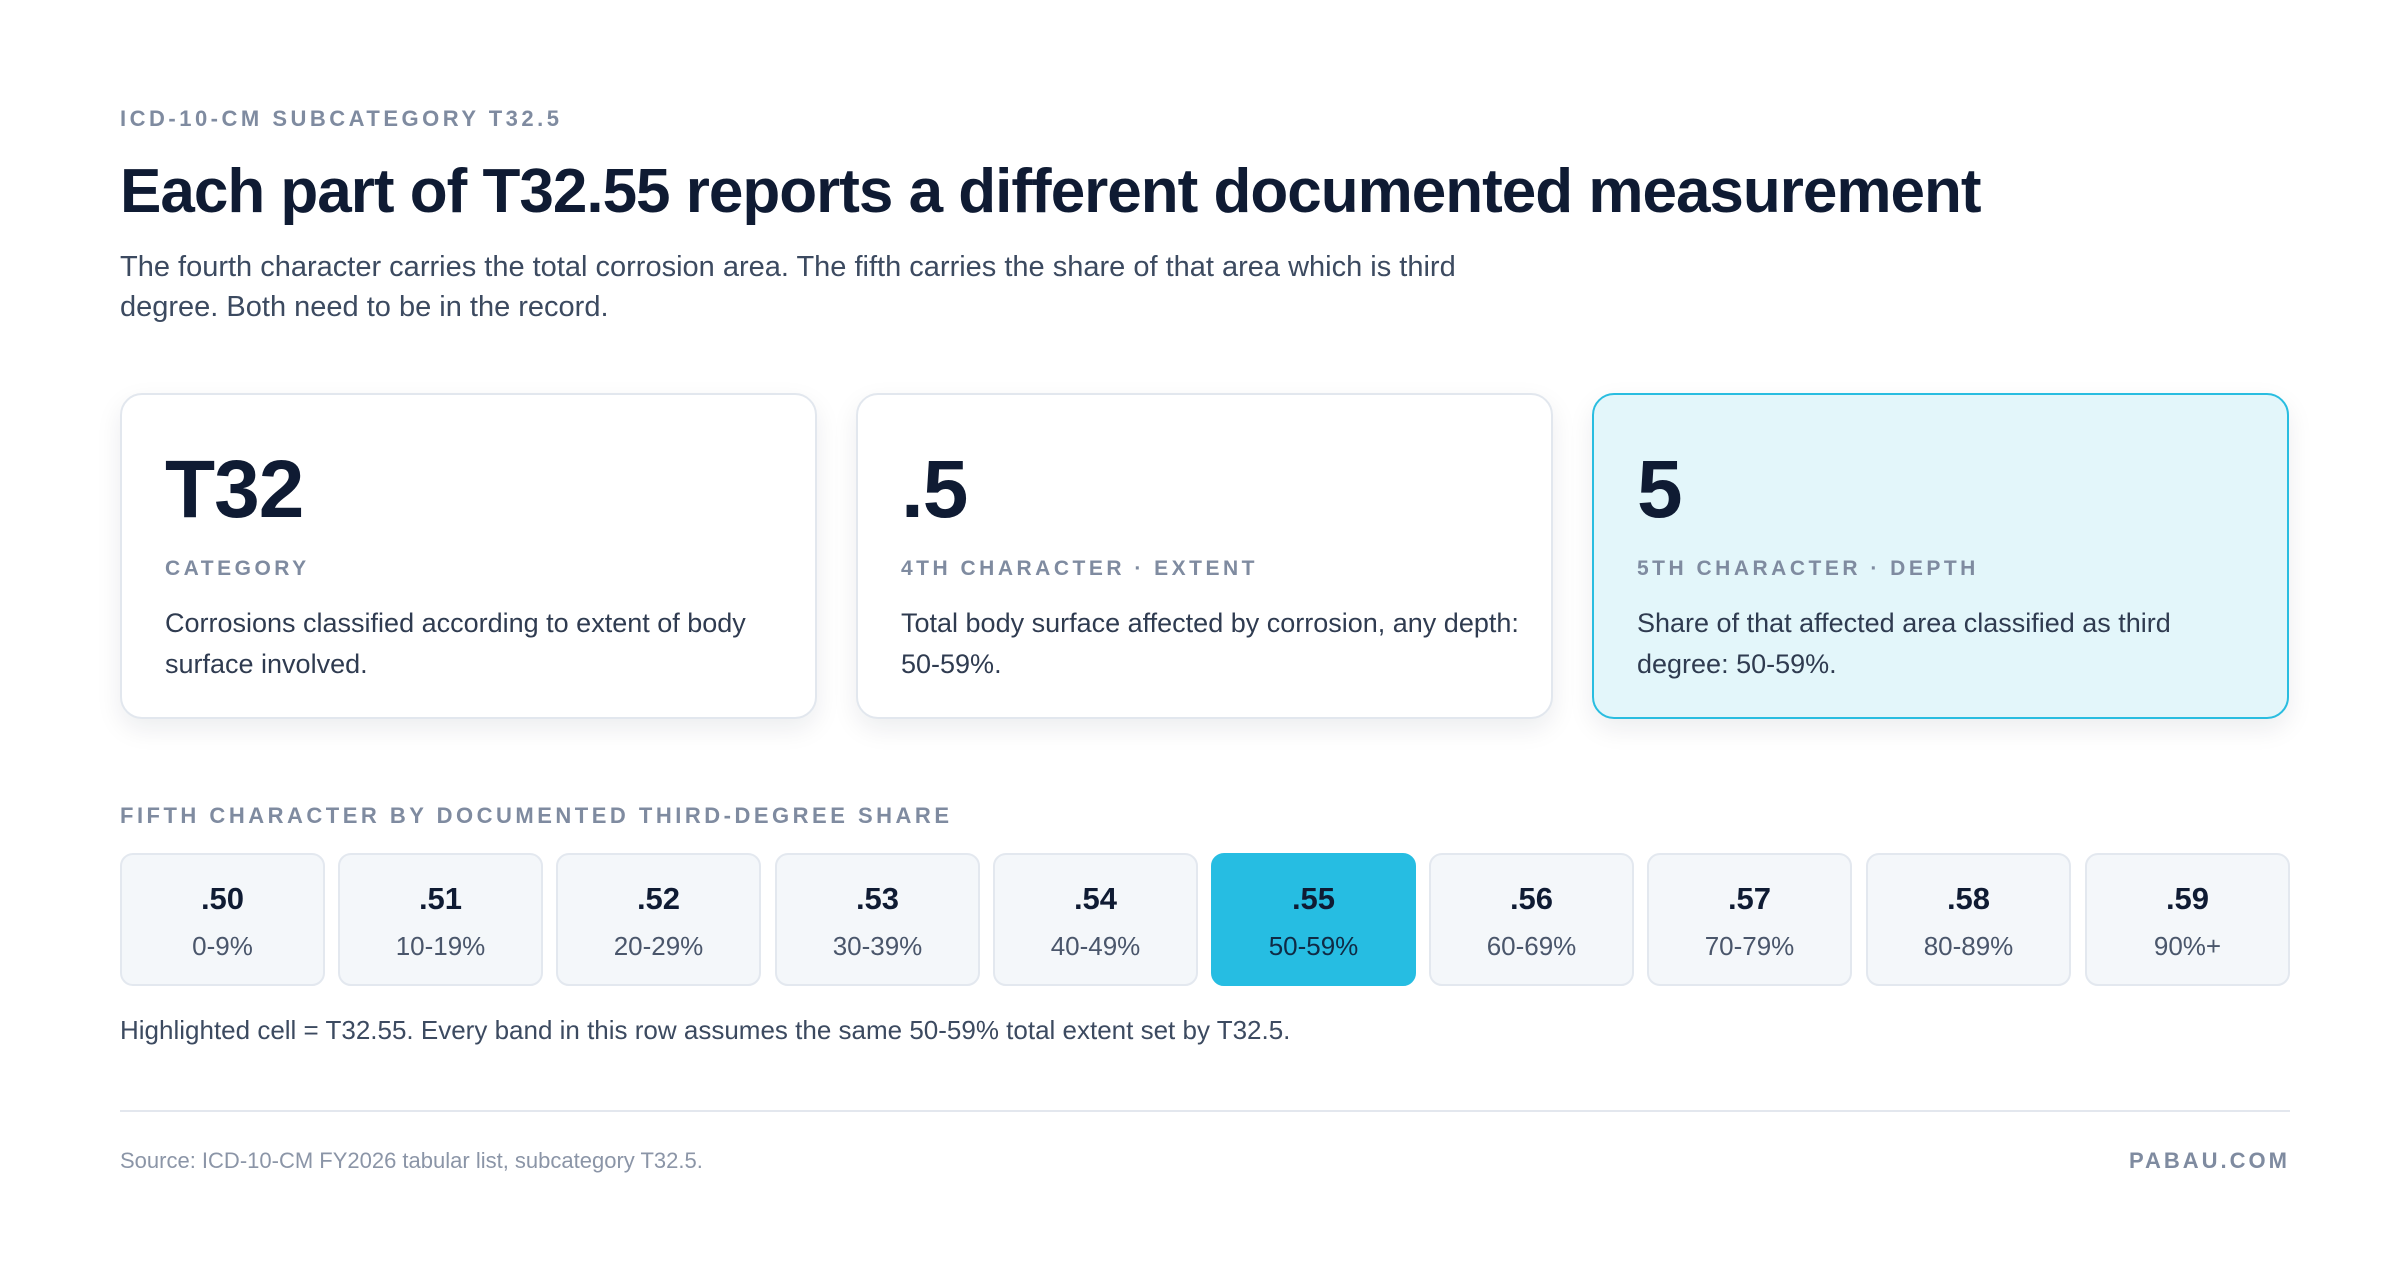 The width and height of the screenshot is (2400, 1268). Describe the element at coordinates (658, 919) in the screenshot. I see `band-cell: .52 20-29%` at that location.